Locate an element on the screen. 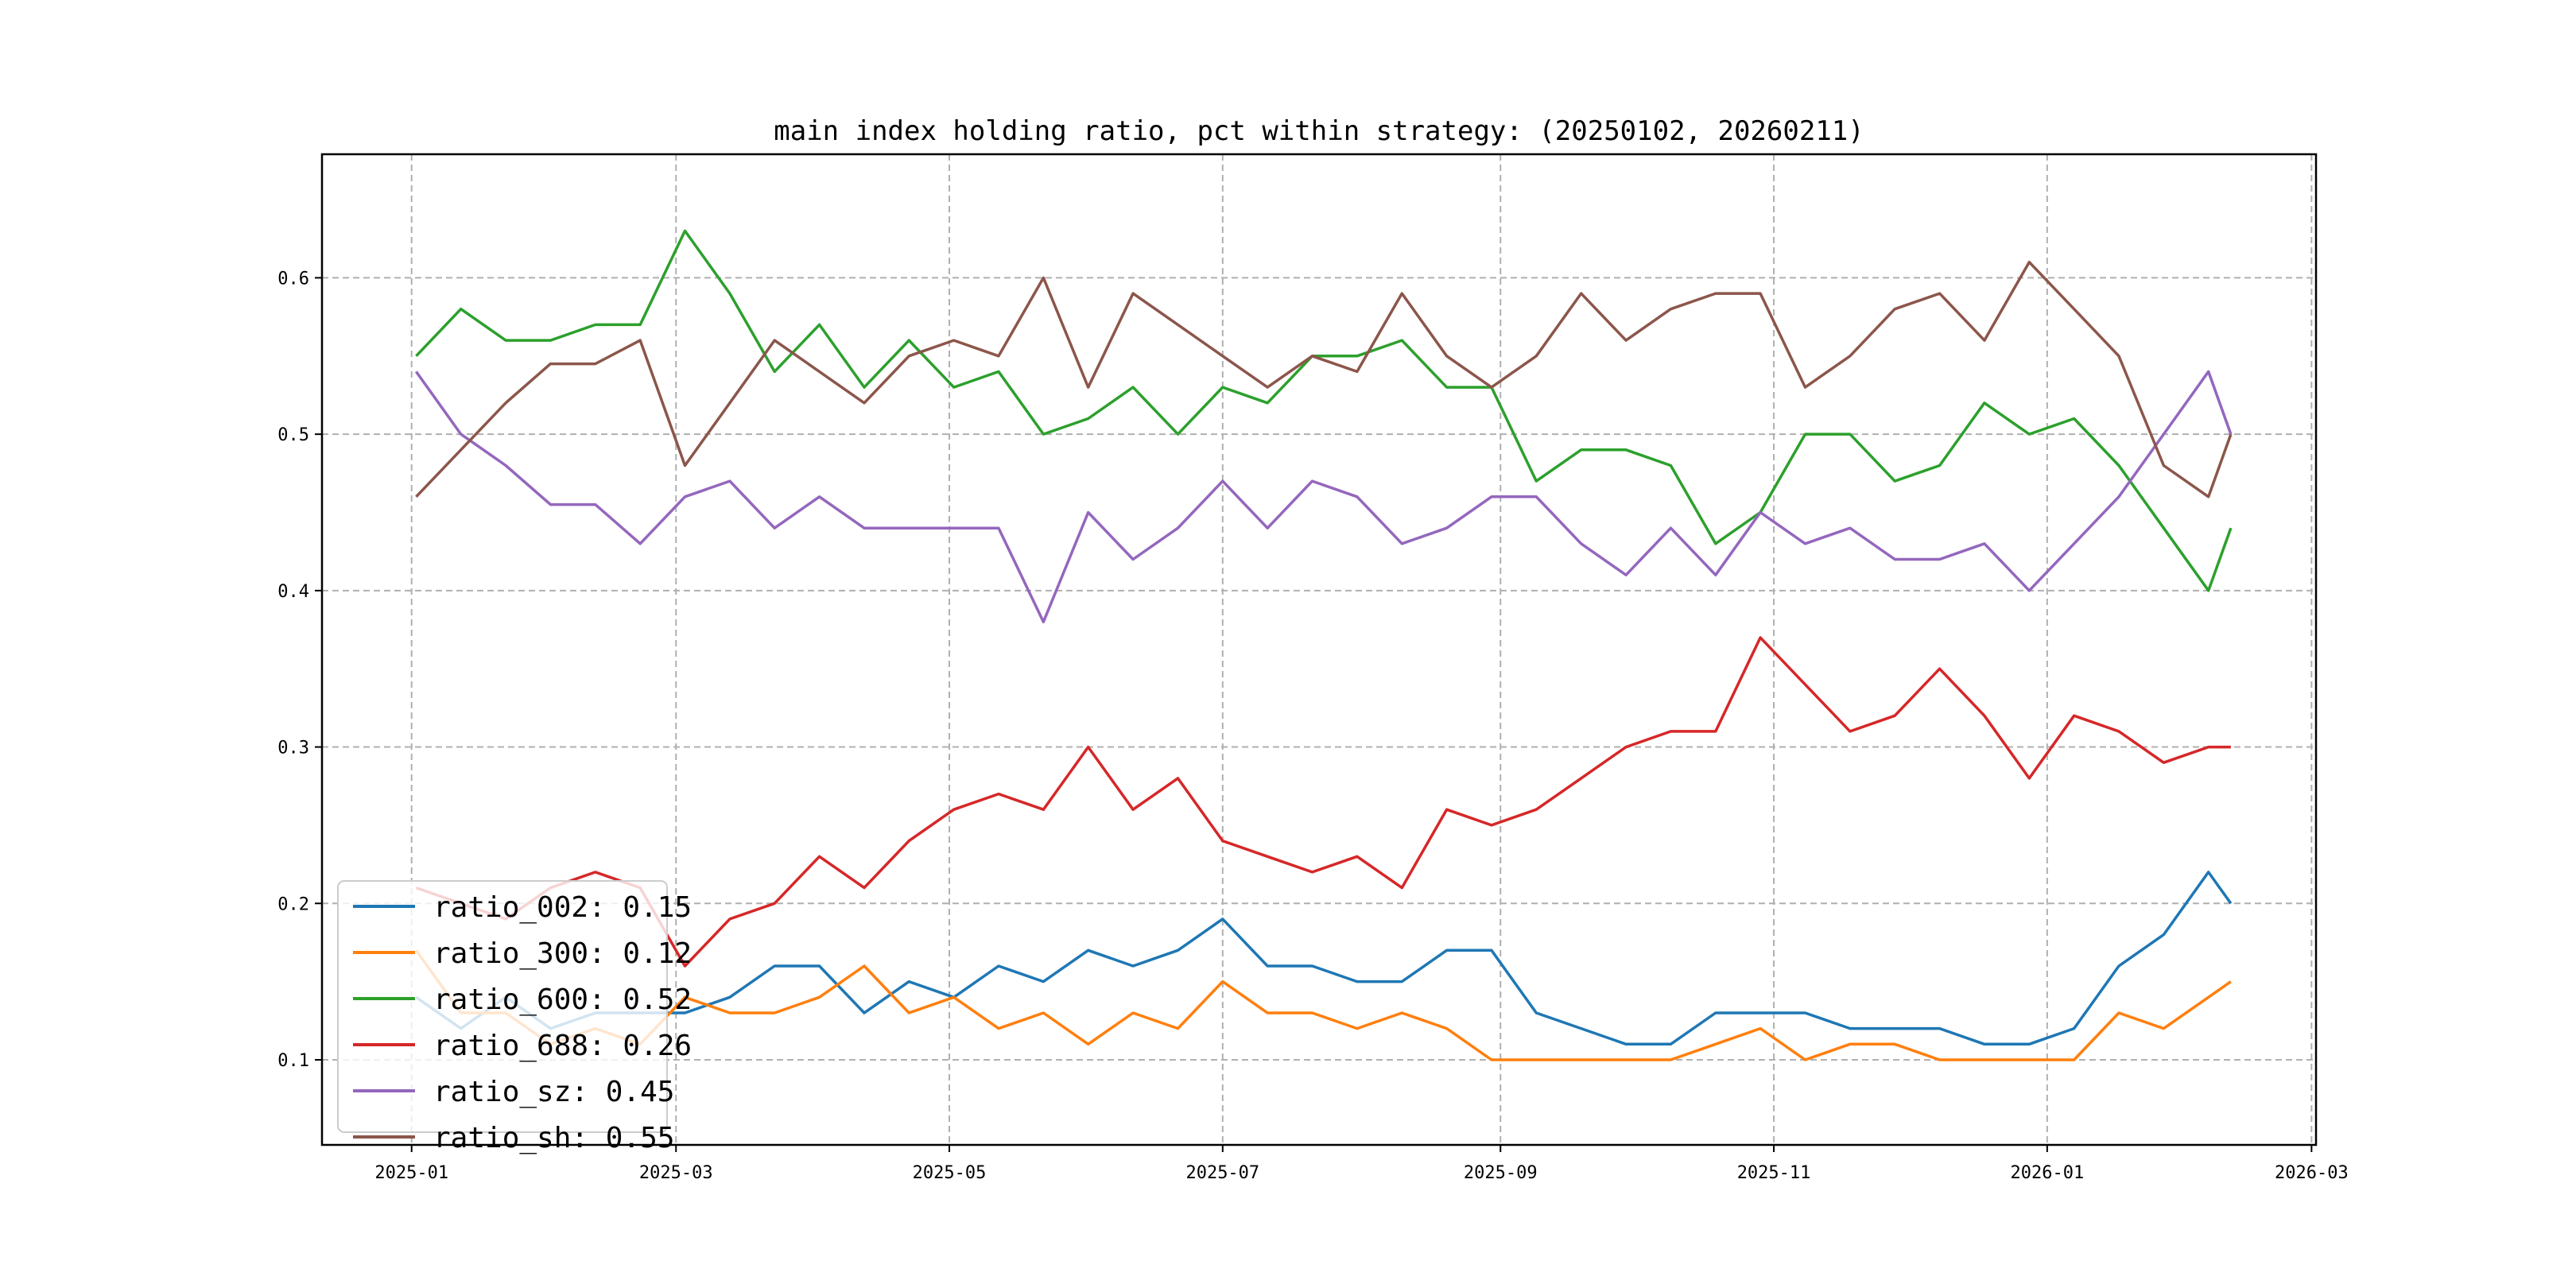  x-tick-label: 2026-01 is located at coordinates (2047, 1173).